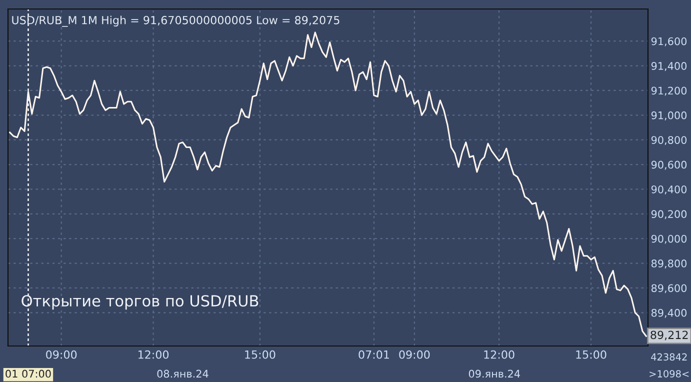 This screenshot has height=382, width=691. I want to click on x-tick-label: 01 07:00, so click(28, 374).